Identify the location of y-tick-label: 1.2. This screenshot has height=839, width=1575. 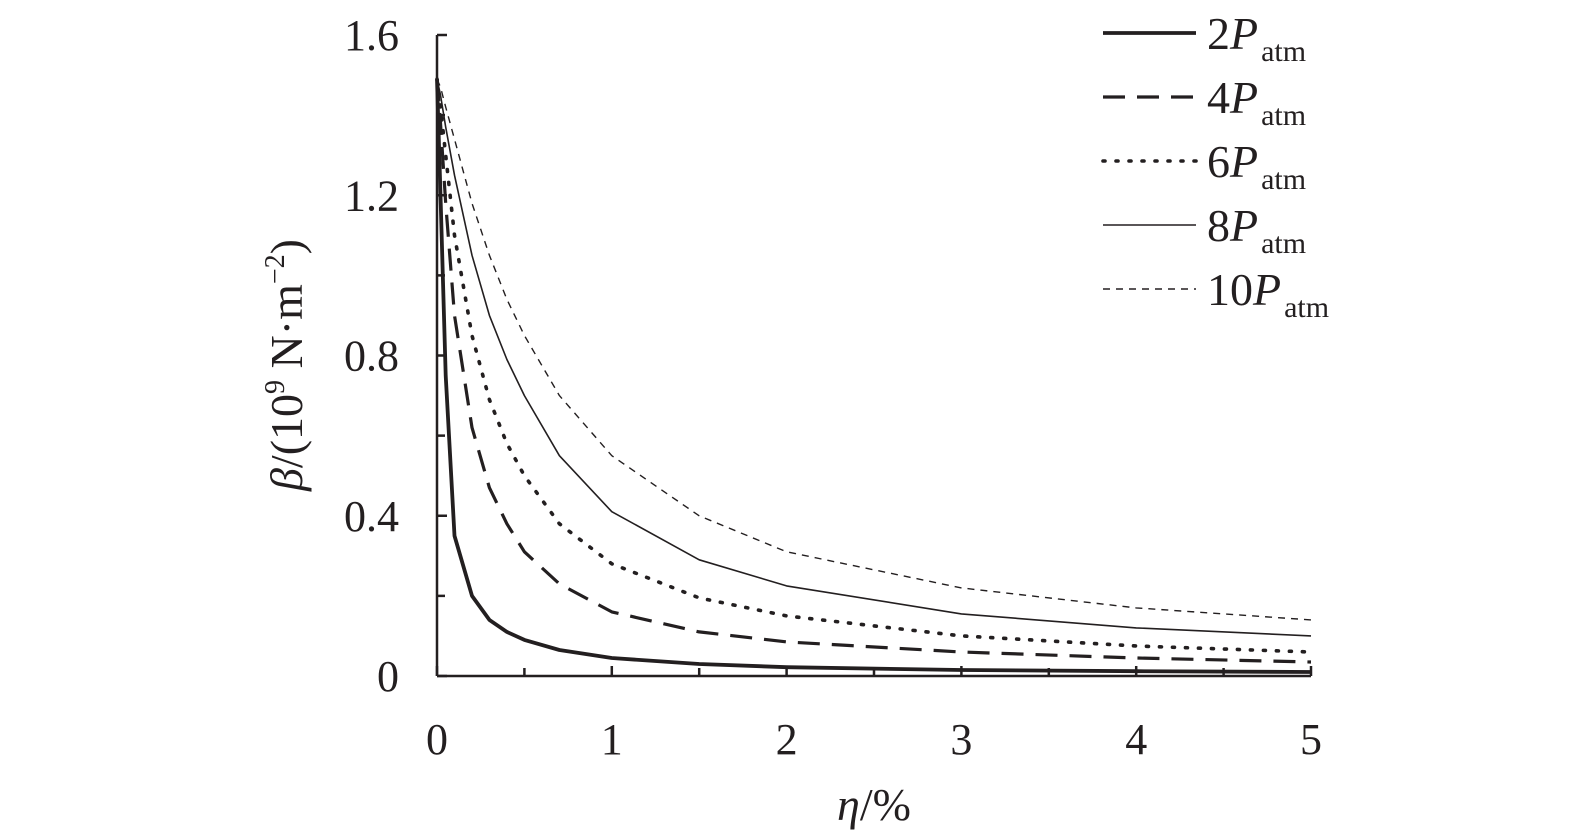
(371, 195).